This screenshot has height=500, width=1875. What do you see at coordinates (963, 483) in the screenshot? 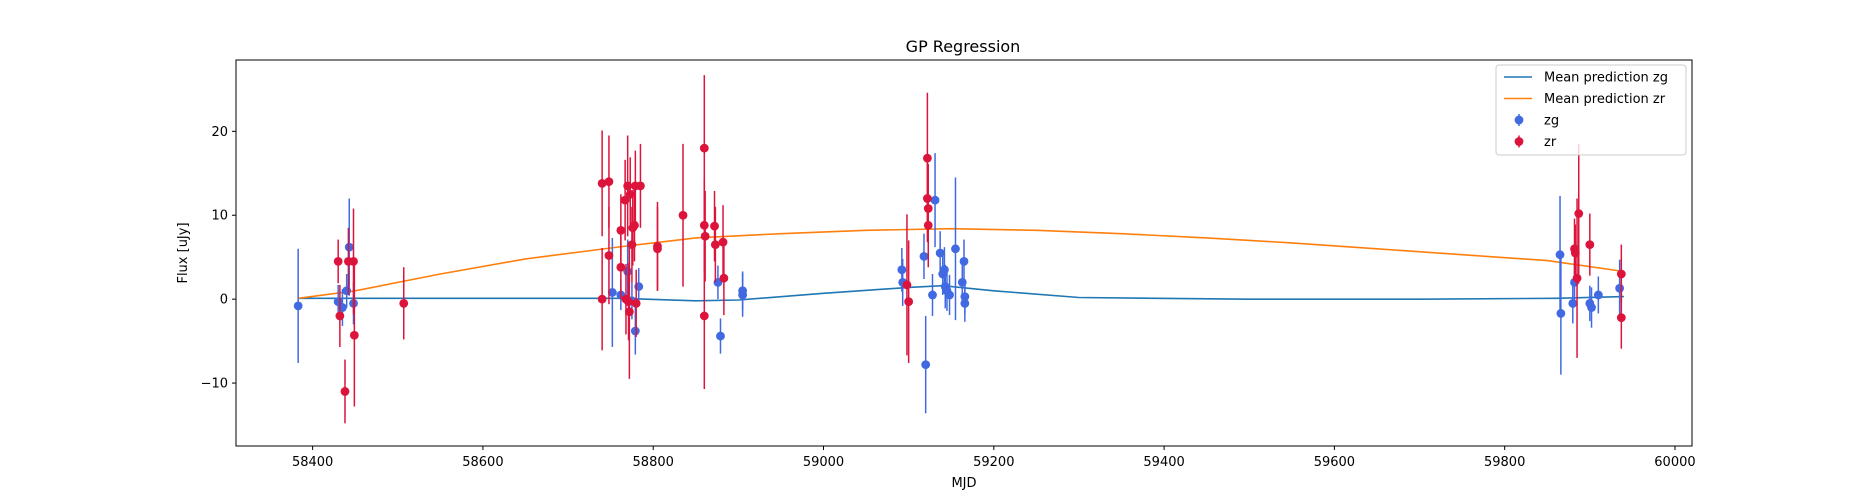
I see `x-axis-label: MJD` at bounding box center [963, 483].